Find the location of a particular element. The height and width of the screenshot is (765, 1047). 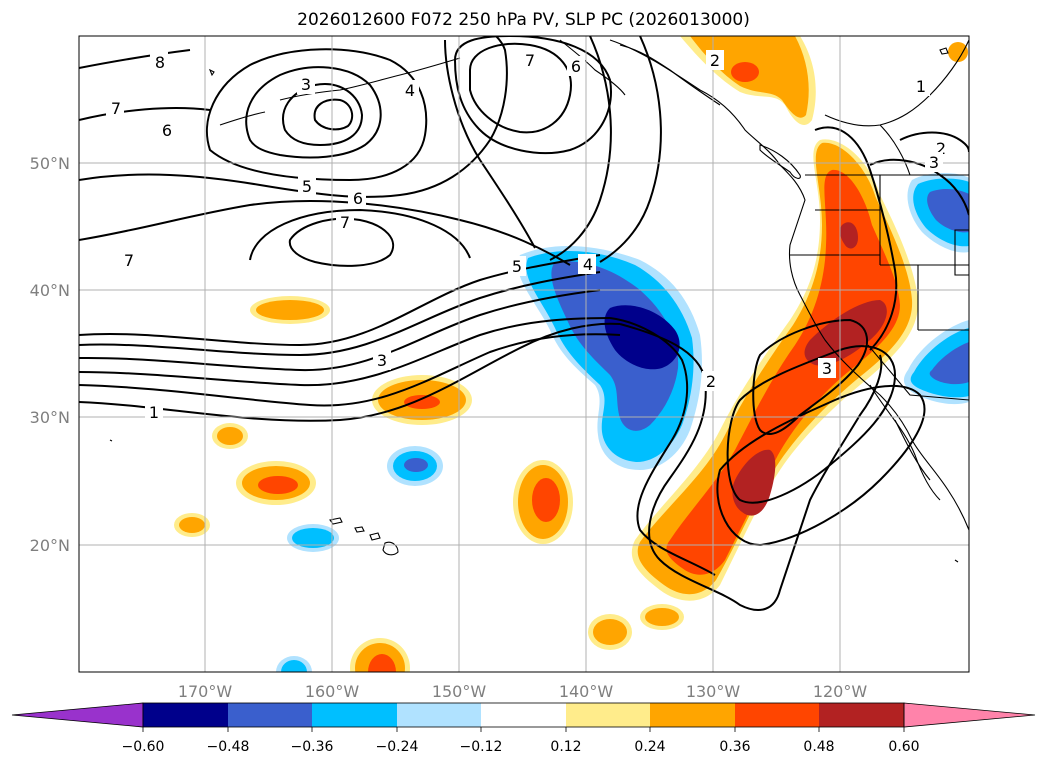

colorbar-tick-label: −0.60 is located at coordinates (143, 747).